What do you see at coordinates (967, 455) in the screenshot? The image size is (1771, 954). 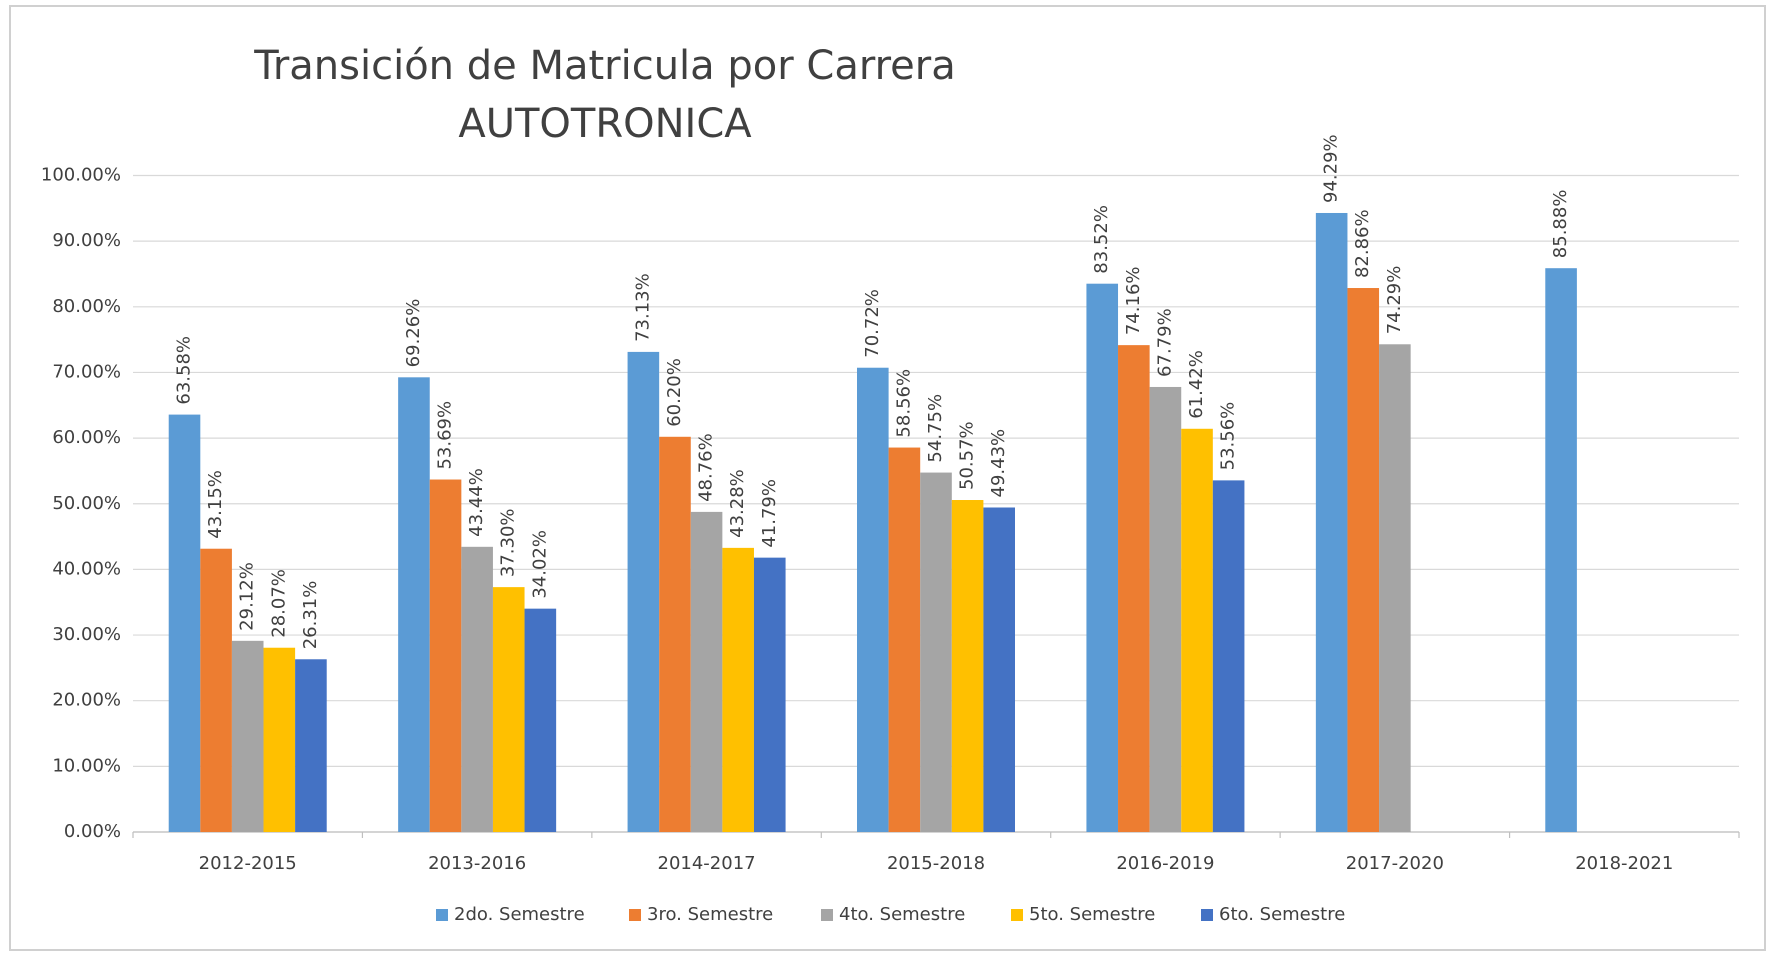 I see `data-label: 50.57%` at bounding box center [967, 455].